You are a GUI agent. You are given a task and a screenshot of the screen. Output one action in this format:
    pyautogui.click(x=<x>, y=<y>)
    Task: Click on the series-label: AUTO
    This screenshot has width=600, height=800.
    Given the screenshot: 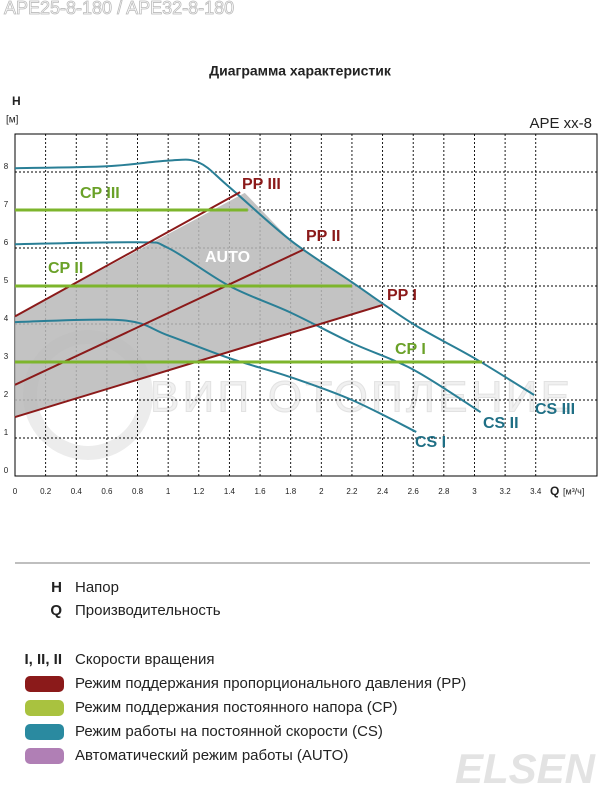 What is the action you would take?
    pyautogui.click(x=227, y=257)
    